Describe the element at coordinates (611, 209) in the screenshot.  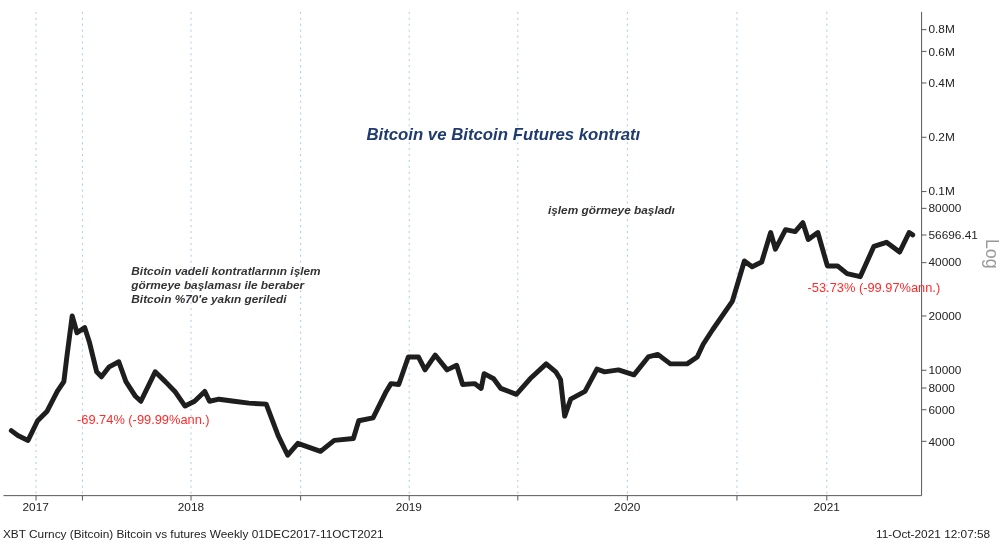
I see `annotation: işlem görmeye başladı` at that location.